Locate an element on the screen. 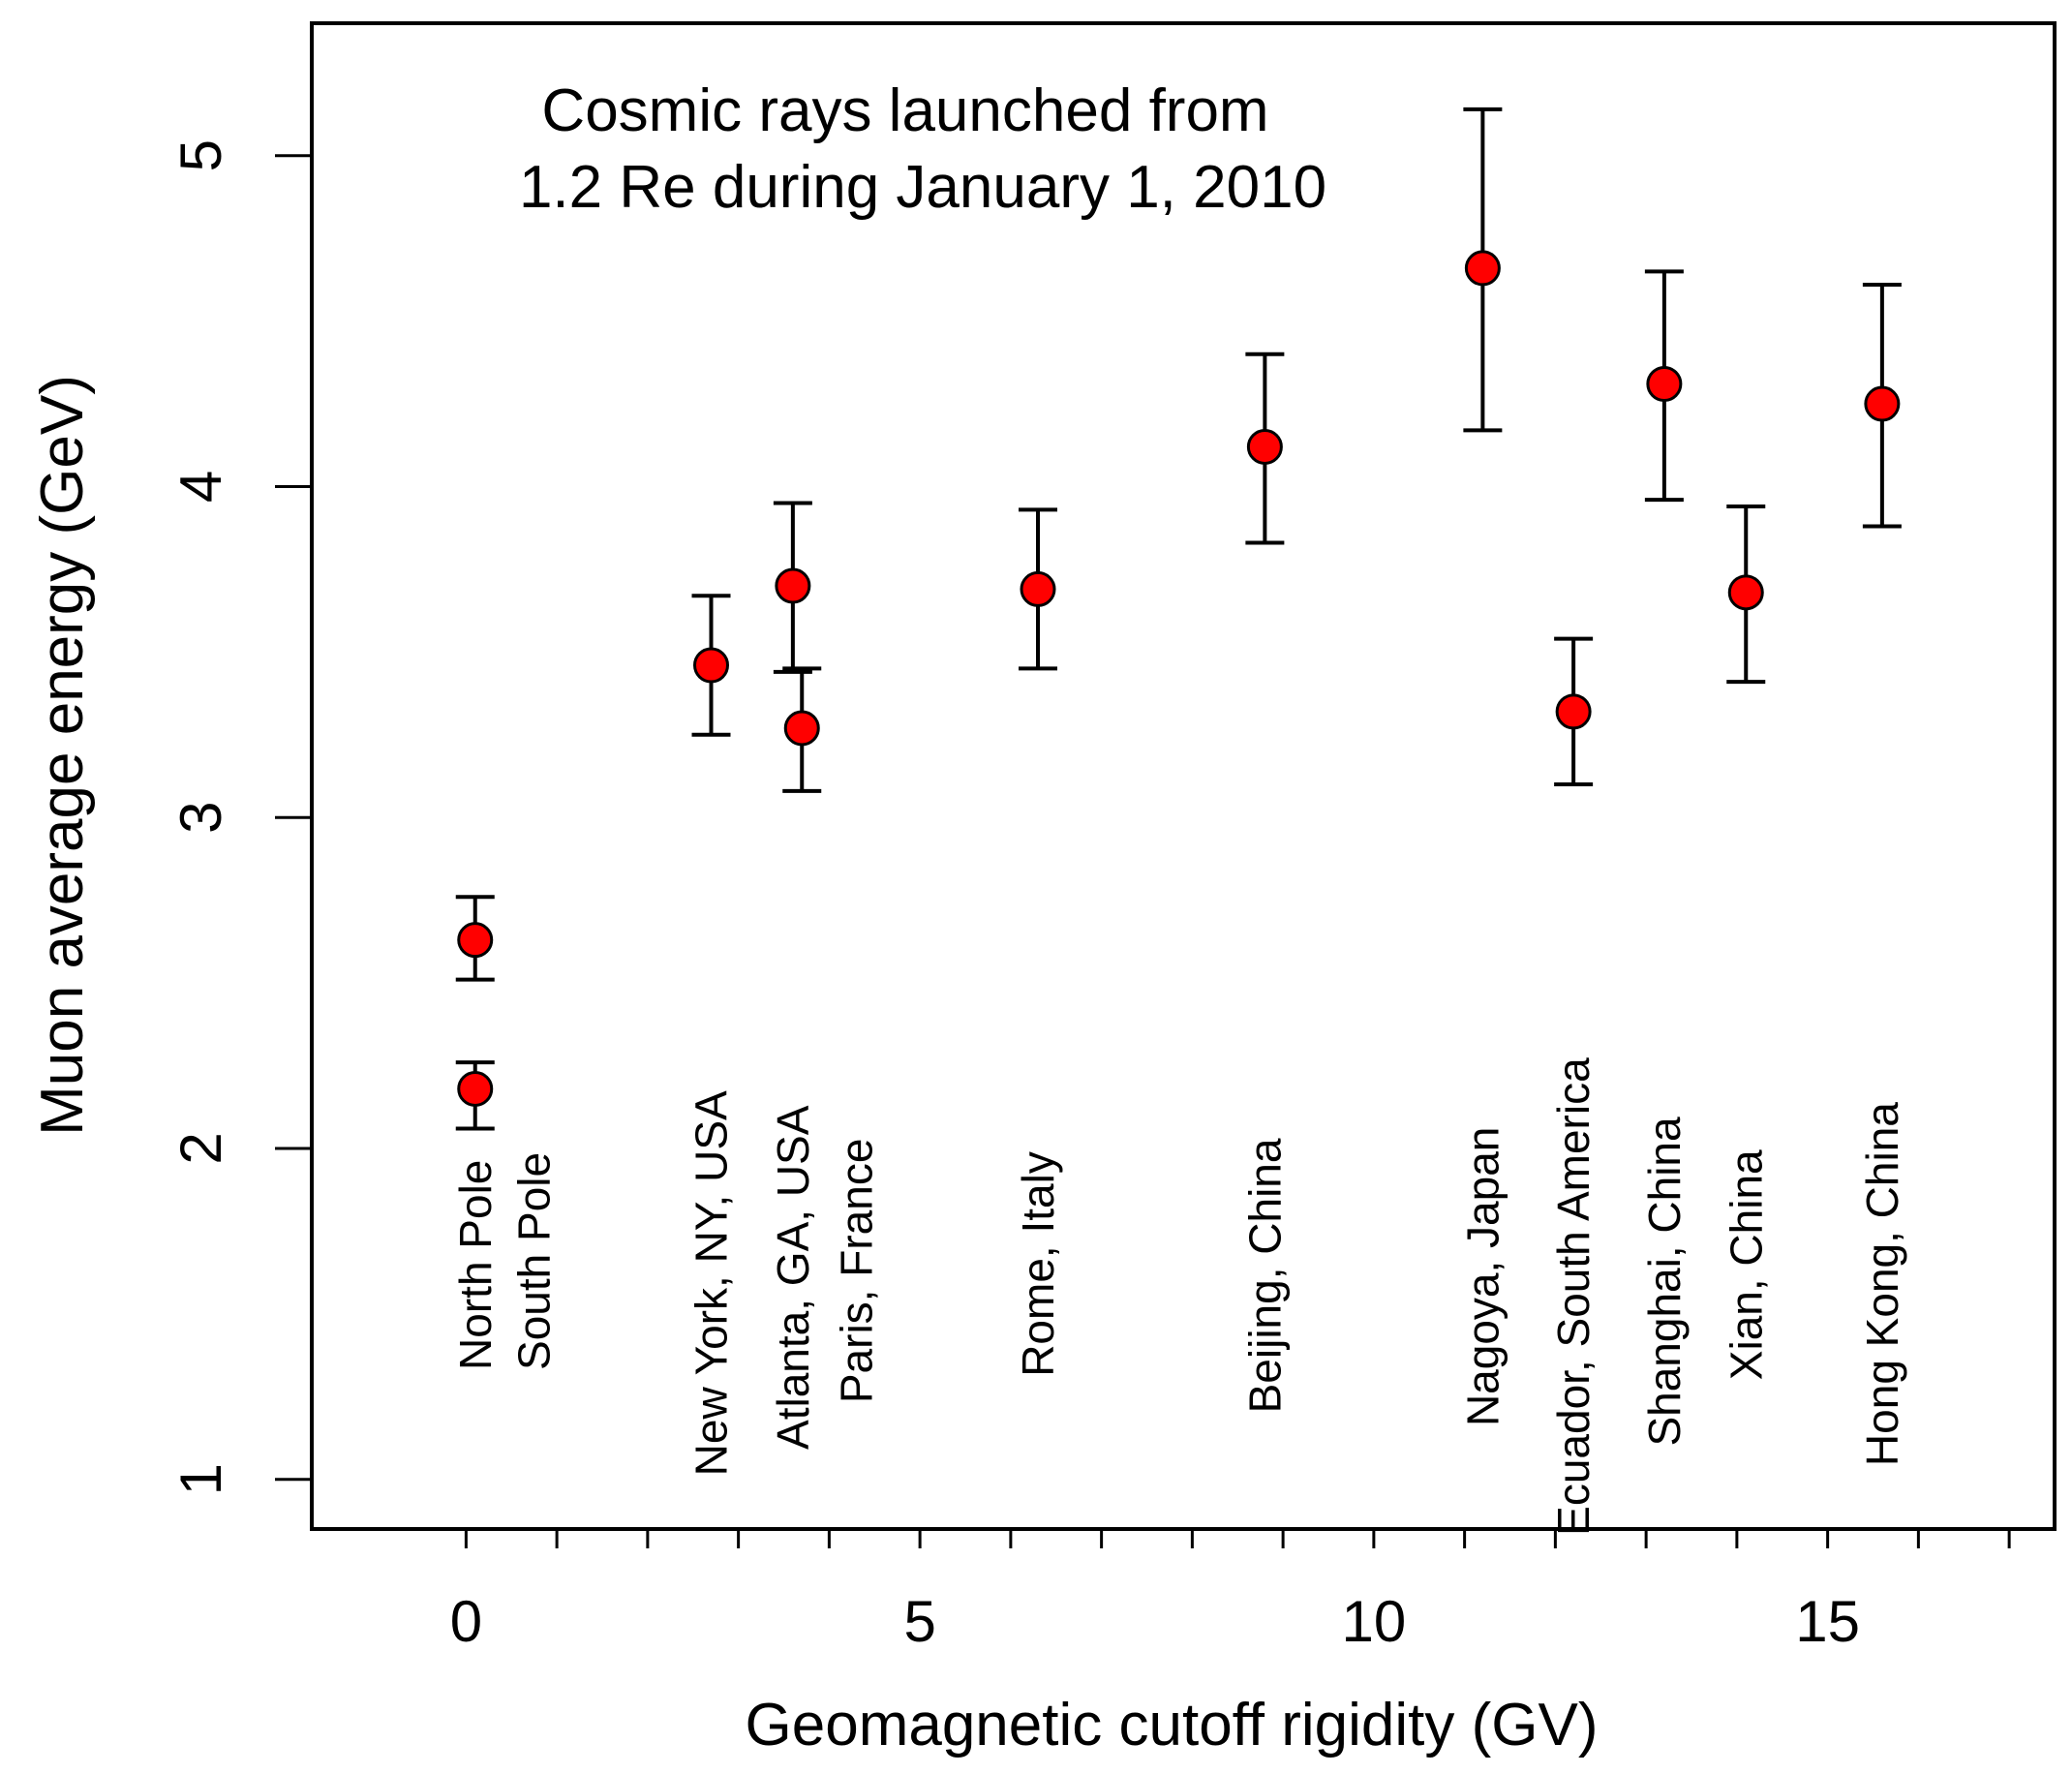 This screenshot has height=1774, width=2072. annotation-line-1: Cosmic rays launched from is located at coordinates (904, 110).